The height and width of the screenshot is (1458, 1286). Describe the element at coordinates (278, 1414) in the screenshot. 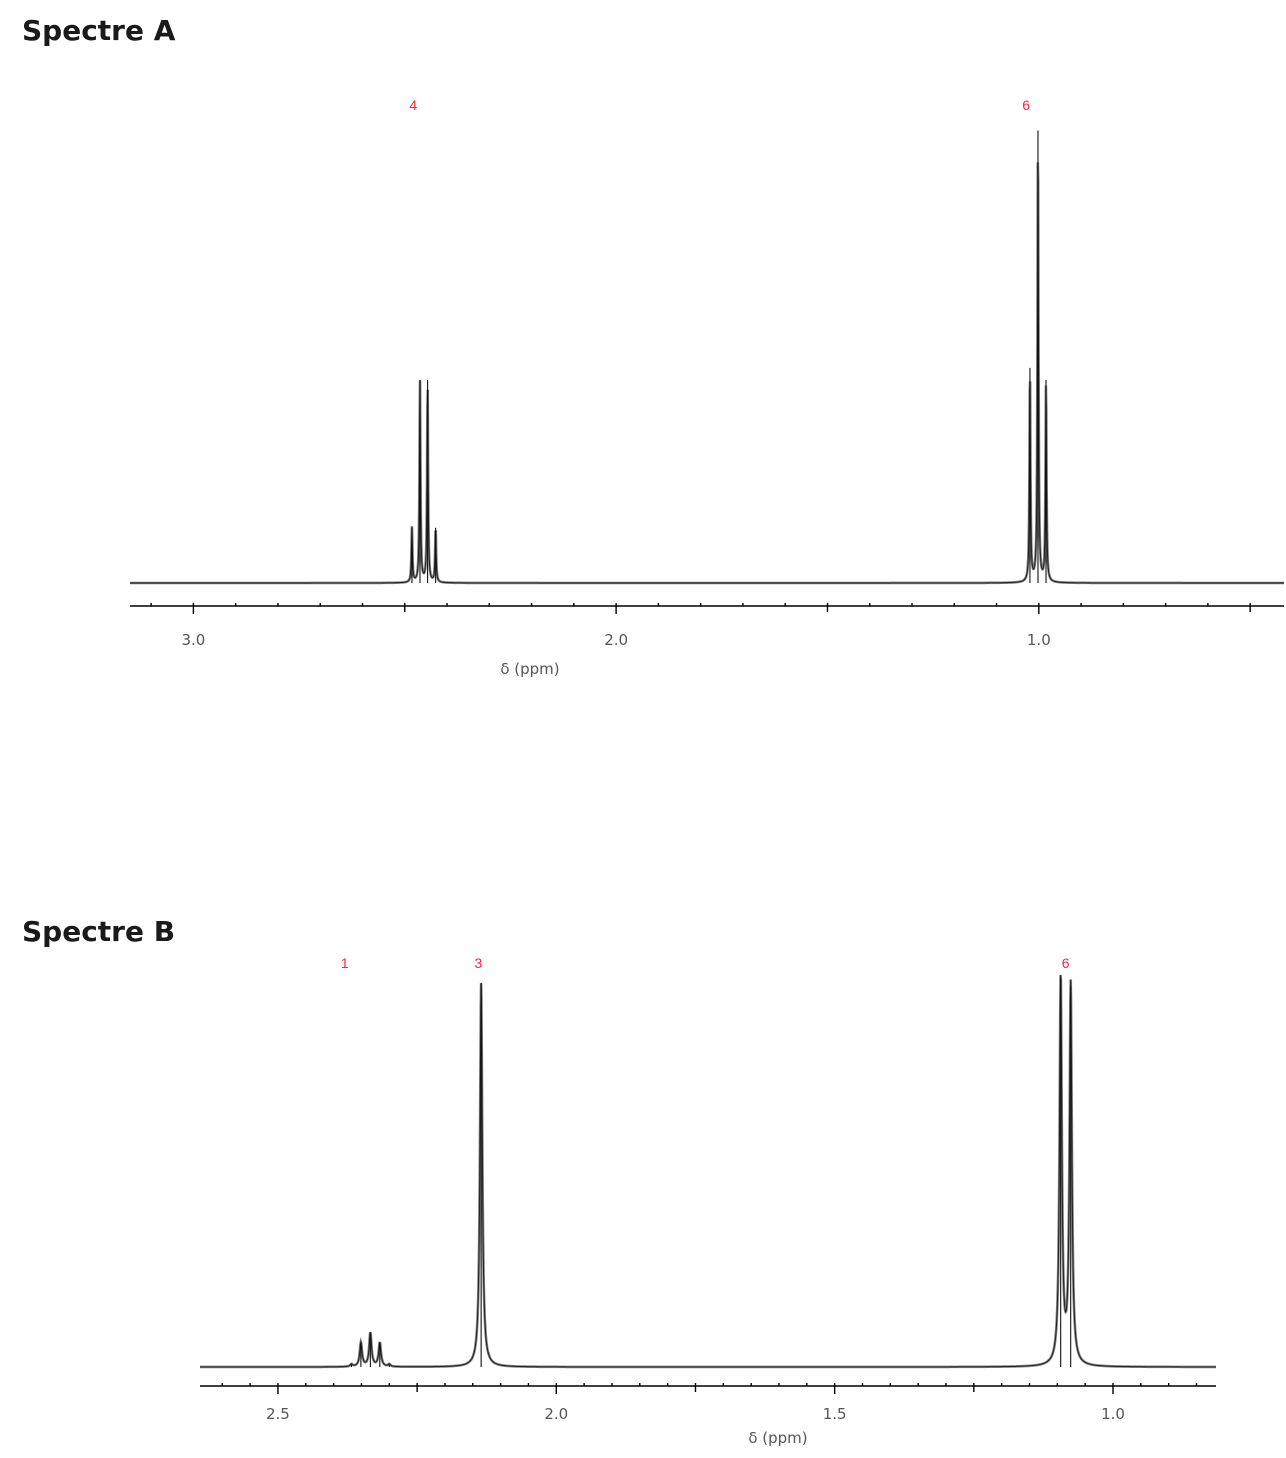

I see `tick-label: 2.5` at that location.